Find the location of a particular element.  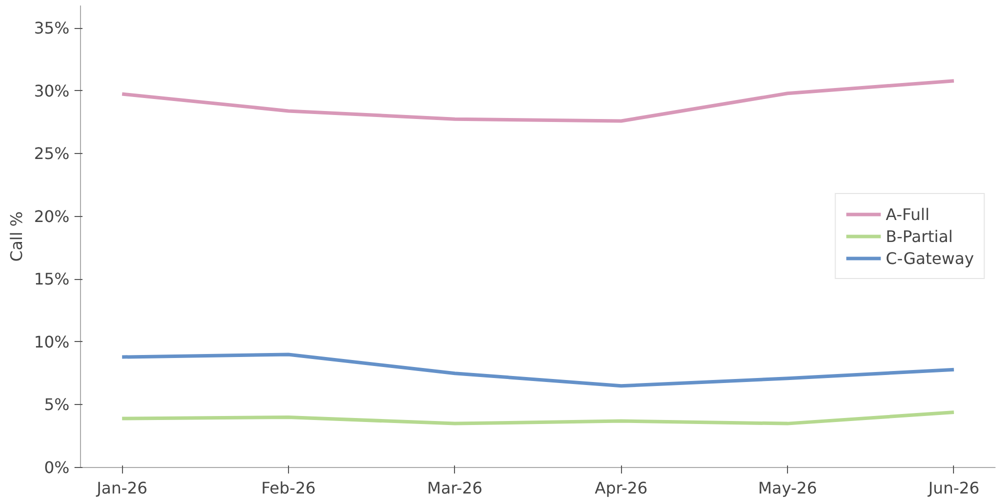

y-tick-label: 5% is located at coordinates (57, 404).